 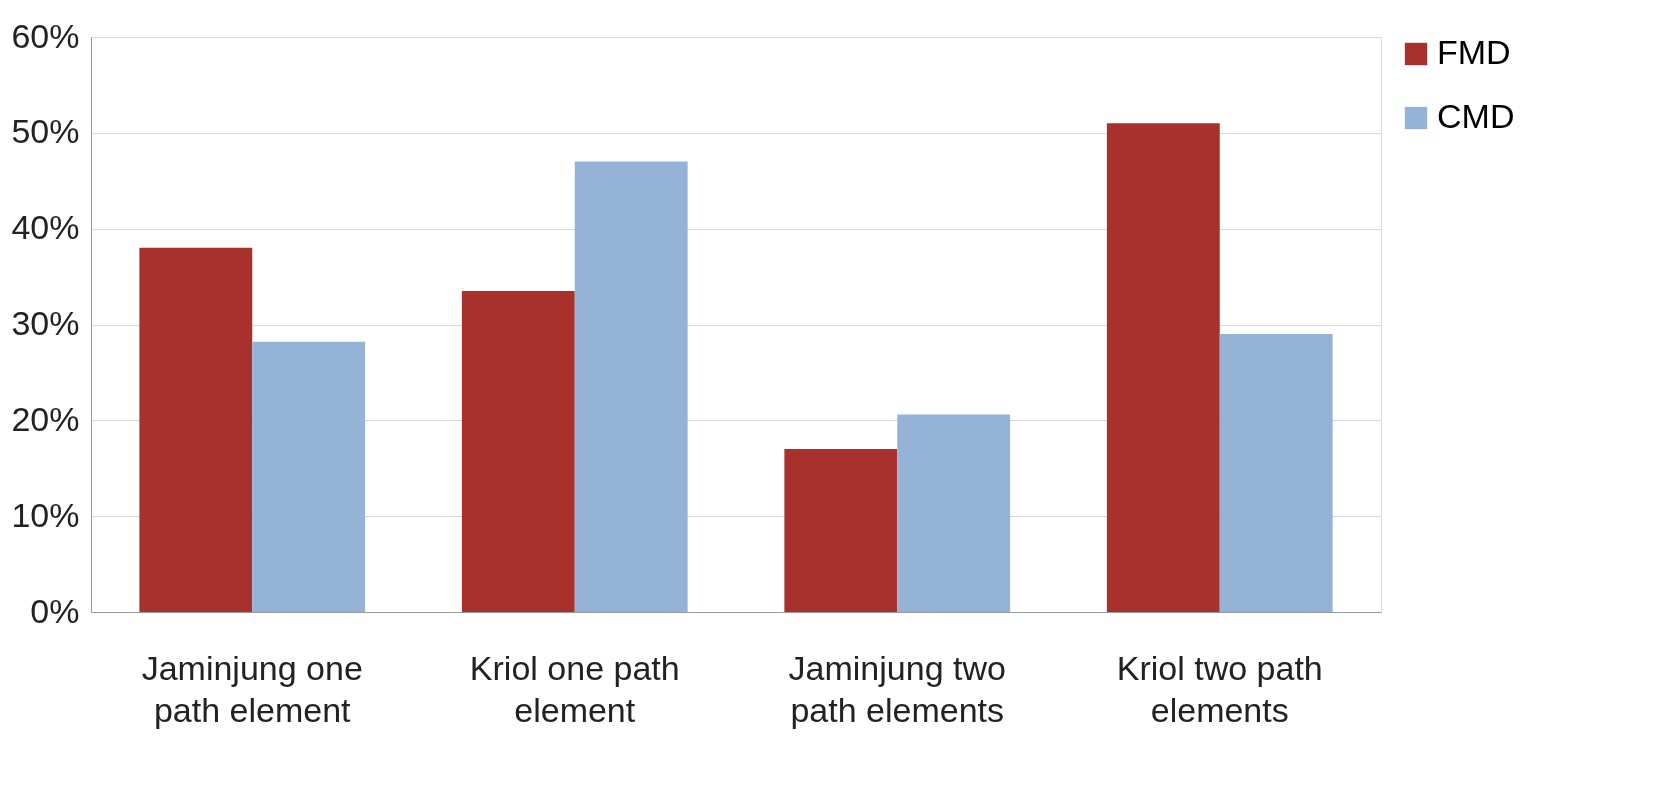 I want to click on y-tick-label: 20%, so click(x=45, y=418).